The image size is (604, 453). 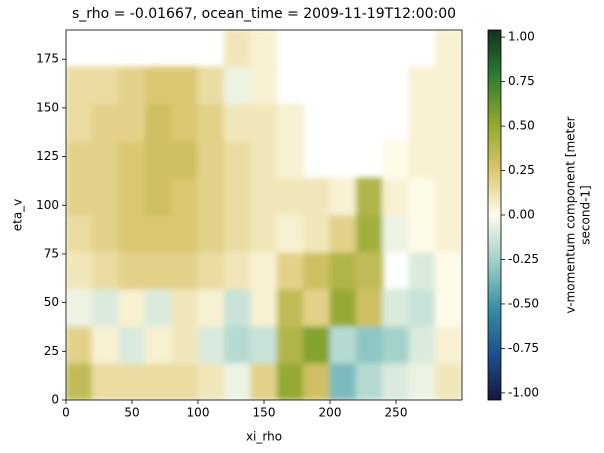 What do you see at coordinates (18, 215) in the screenshot?
I see `y-axis-label: eta_v` at bounding box center [18, 215].